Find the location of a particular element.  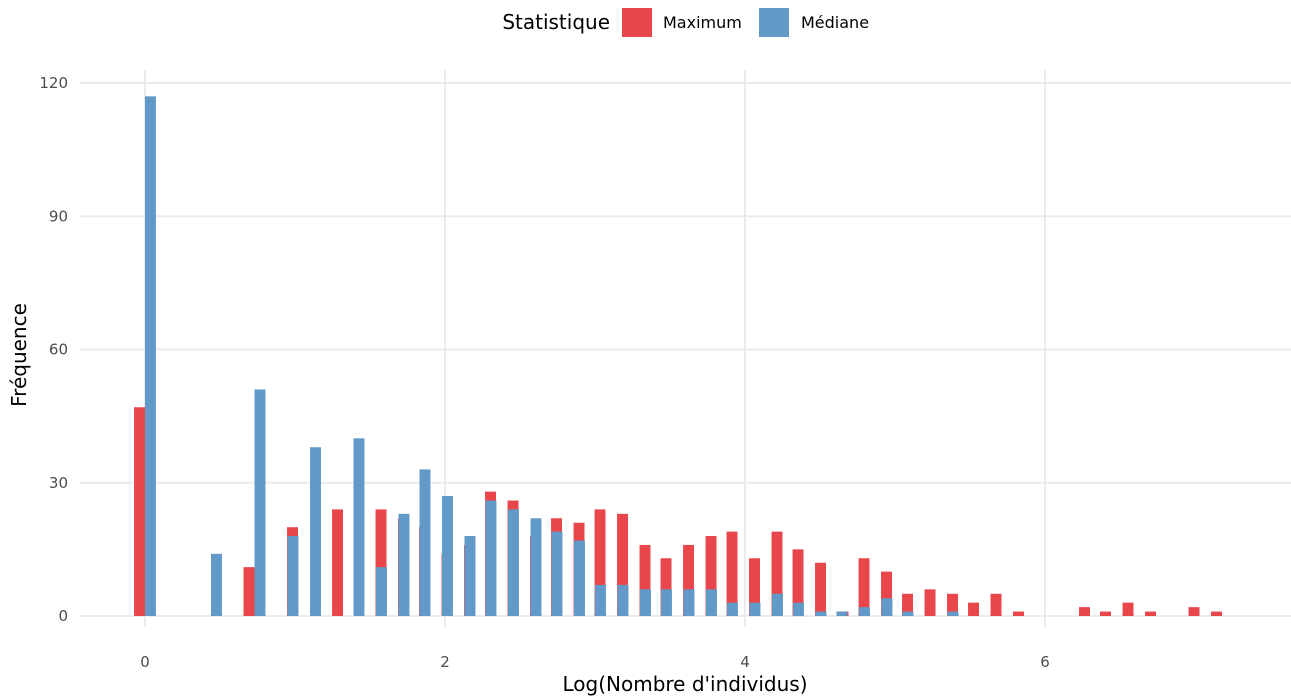

y-tick-label: 0 is located at coordinates (63, 616).